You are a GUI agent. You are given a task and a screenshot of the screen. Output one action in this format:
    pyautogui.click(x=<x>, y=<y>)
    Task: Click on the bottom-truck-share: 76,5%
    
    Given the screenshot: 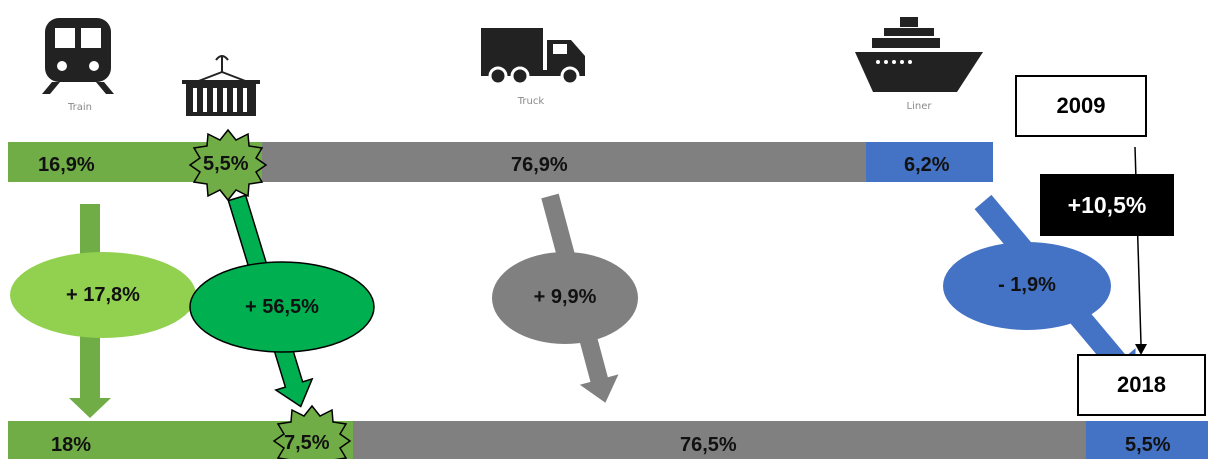 What is the action you would take?
    pyautogui.click(x=708, y=445)
    